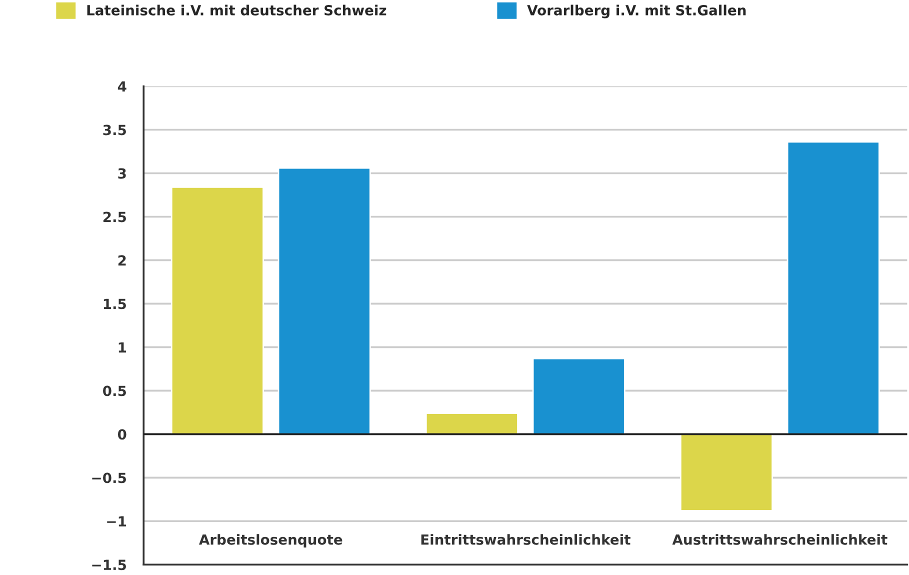 The image size is (909, 575). What do you see at coordinates (122, 434) in the screenshot?
I see `y-tick-label: 0` at bounding box center [122, 434].